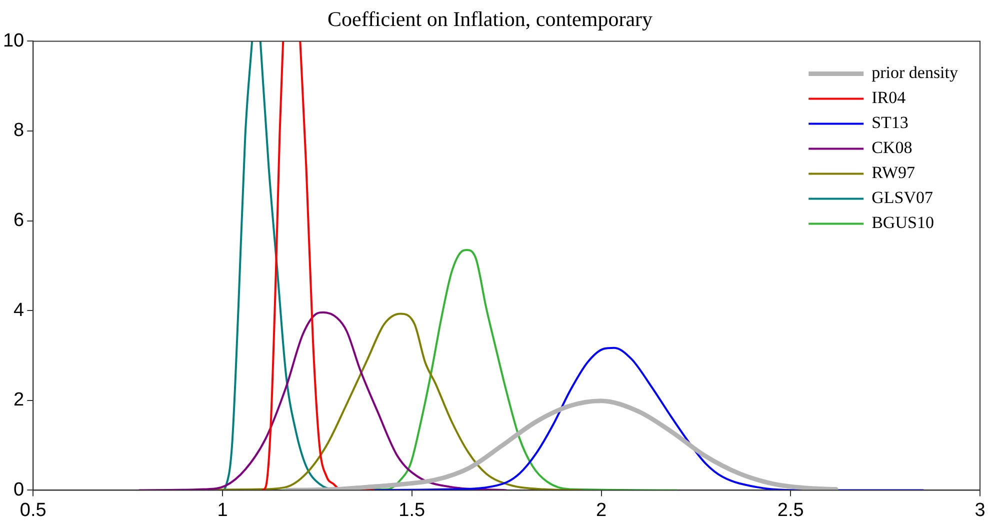 The width and height of the screenshot is (992, 529). I want to click on y-tick-label: 0, so click(19, 489).